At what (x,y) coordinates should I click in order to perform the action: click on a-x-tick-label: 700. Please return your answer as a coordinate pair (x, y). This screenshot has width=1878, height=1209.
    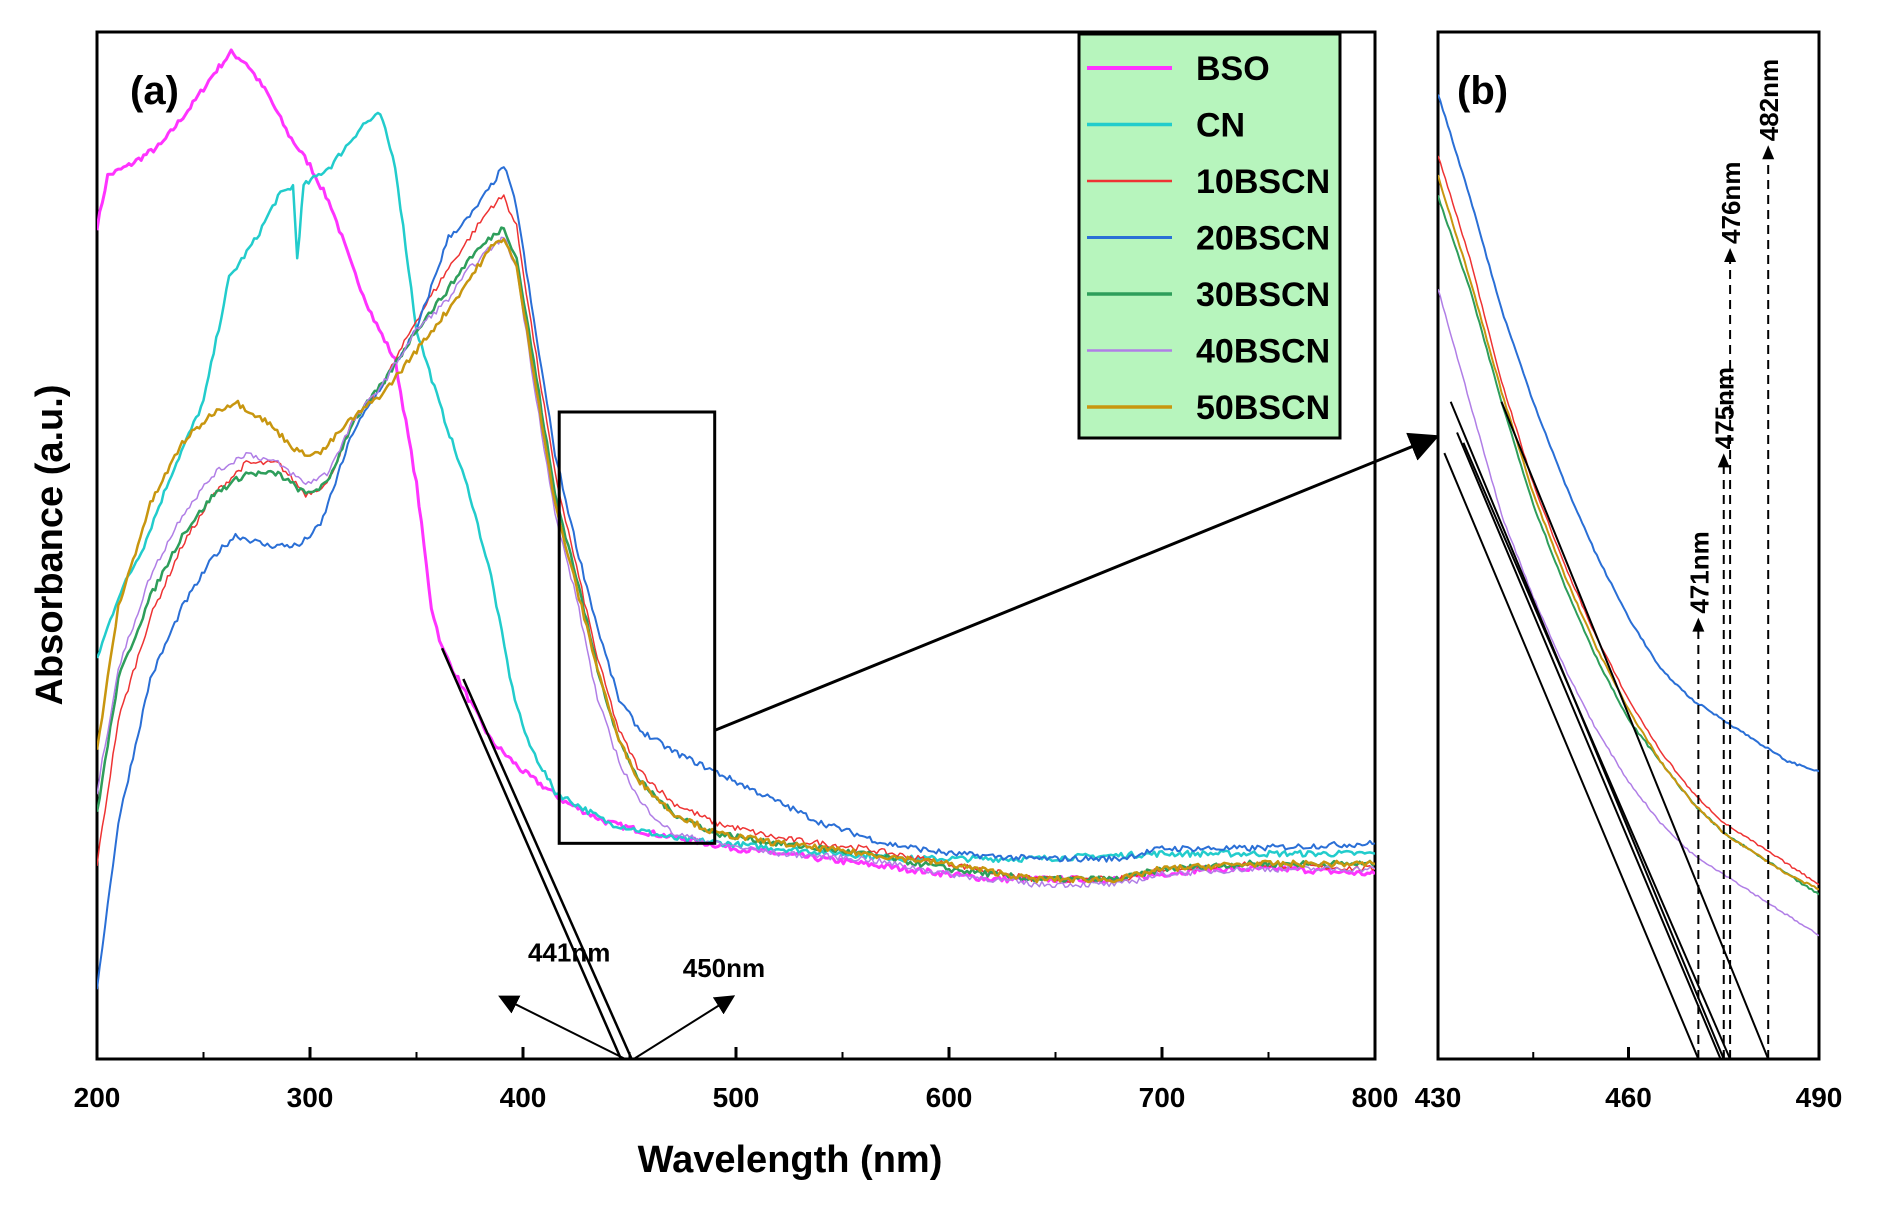
    Looking at the image, I should click on (1162, 1097).